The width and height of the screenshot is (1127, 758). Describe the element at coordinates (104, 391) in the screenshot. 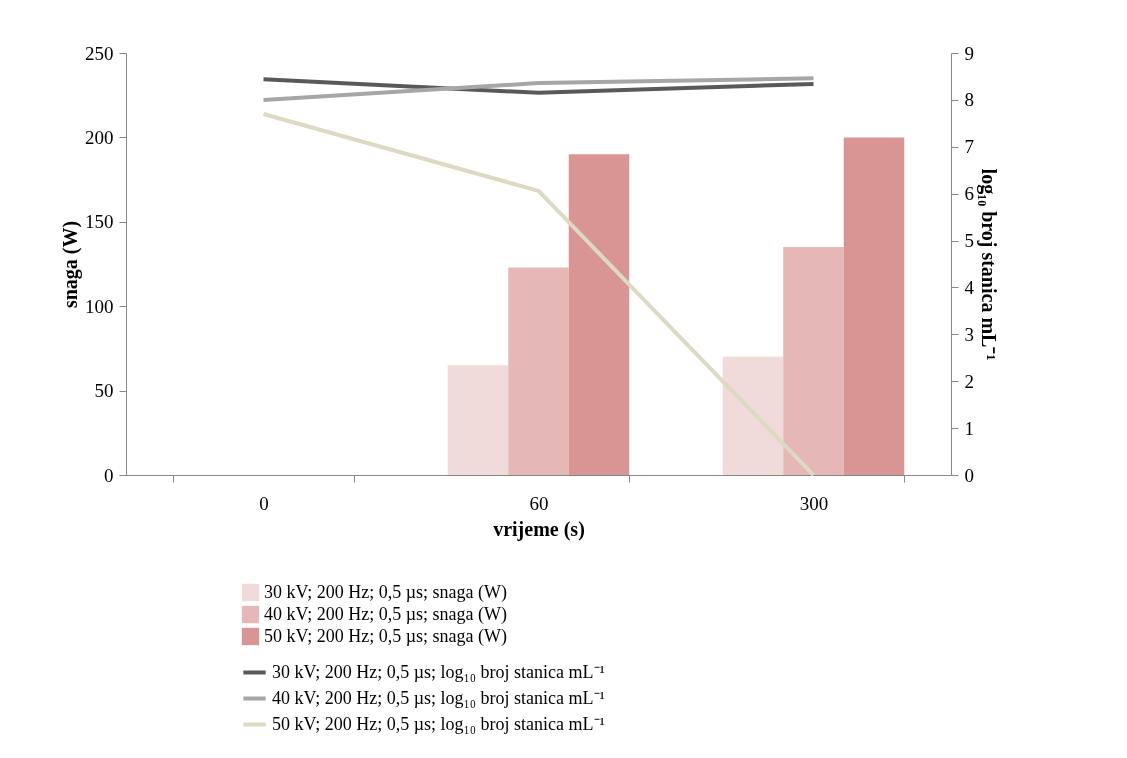

I see `y-tick-label: 50` at that location.